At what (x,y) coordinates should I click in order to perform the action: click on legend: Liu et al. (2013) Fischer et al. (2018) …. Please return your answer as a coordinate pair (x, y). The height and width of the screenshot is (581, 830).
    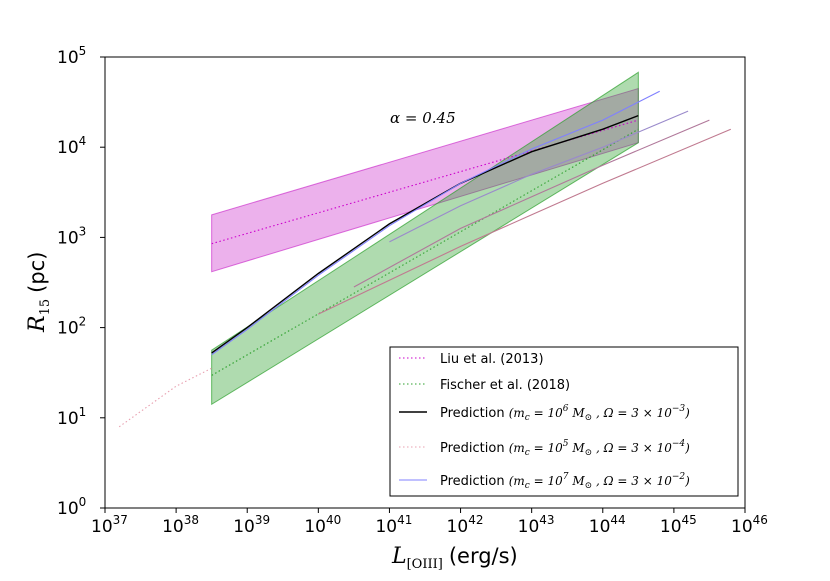
    Looking at the image, I should click on (564, 421).